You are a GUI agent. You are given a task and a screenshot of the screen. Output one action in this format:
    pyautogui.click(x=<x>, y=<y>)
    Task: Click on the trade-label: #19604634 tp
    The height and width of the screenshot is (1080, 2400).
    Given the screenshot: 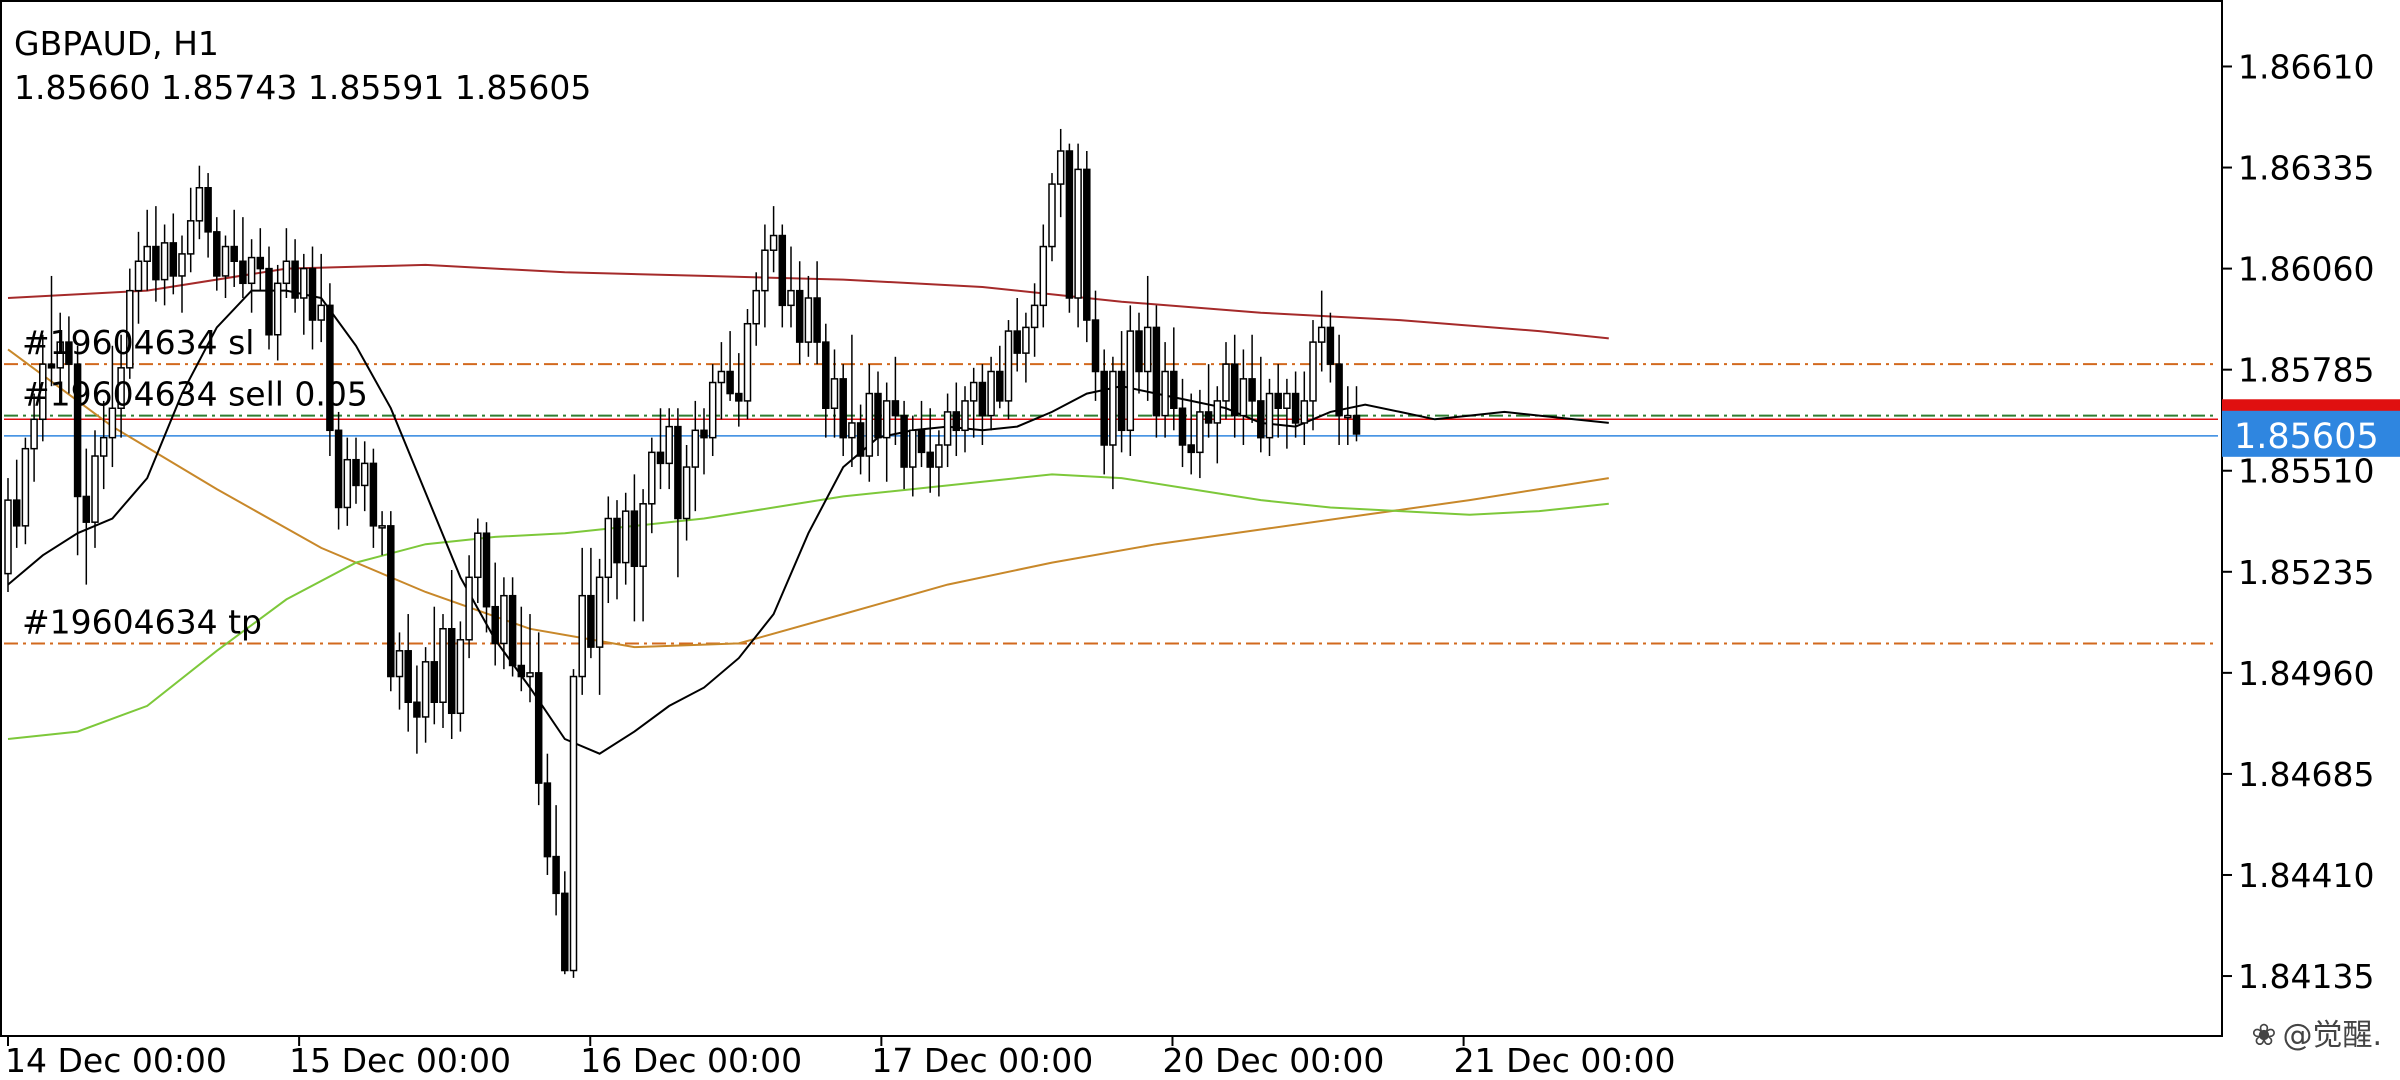 What is the action you would take?
    pyautogui.click(x=142, y=621)
    